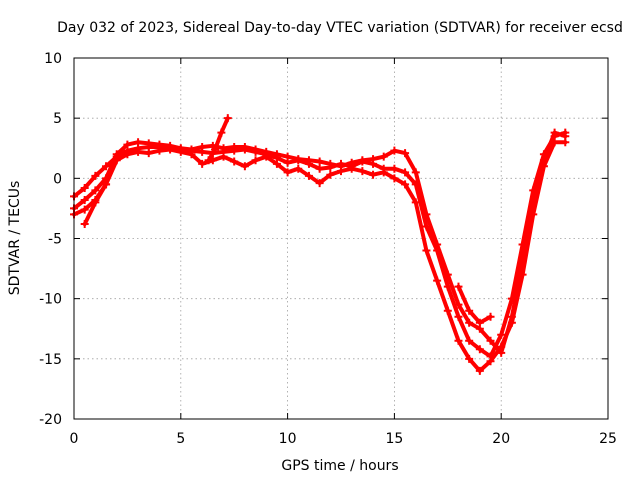  What do you see at coordinates (74, 439) in the screenshot?
I see `x-tick-label: 0` at bounding box center [74, 439].